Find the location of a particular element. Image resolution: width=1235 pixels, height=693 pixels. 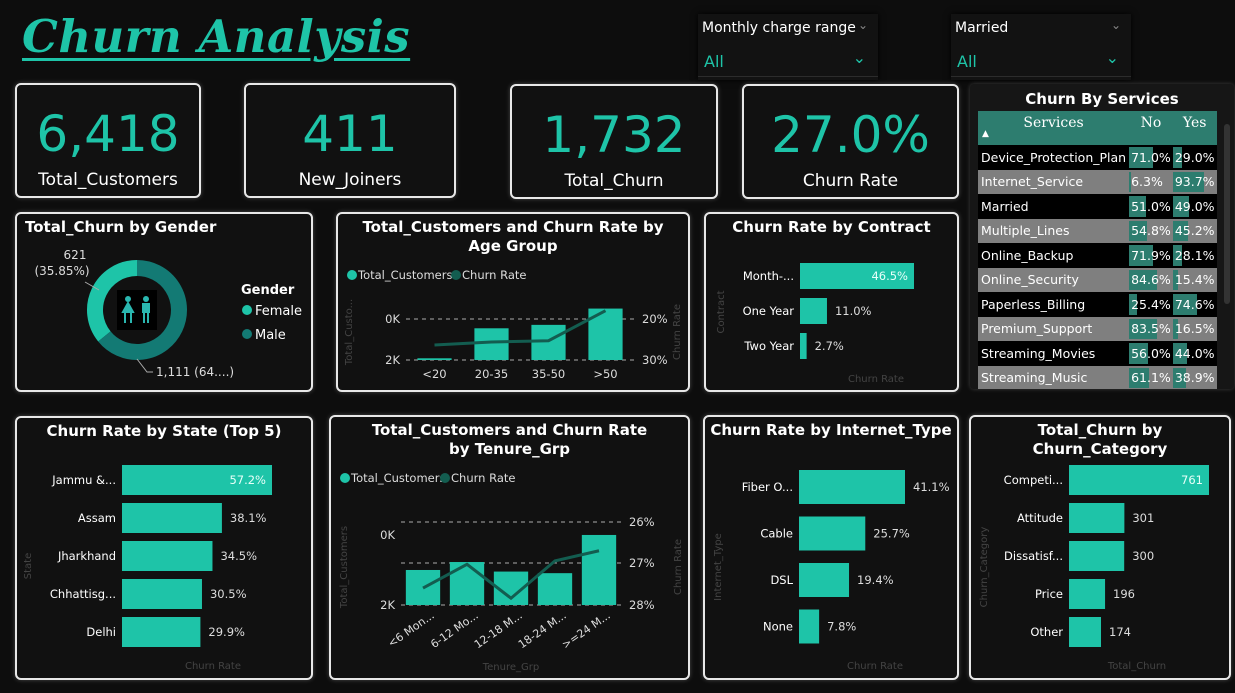

x-tick-label: 20-35 is located at coordinates (491, 374).